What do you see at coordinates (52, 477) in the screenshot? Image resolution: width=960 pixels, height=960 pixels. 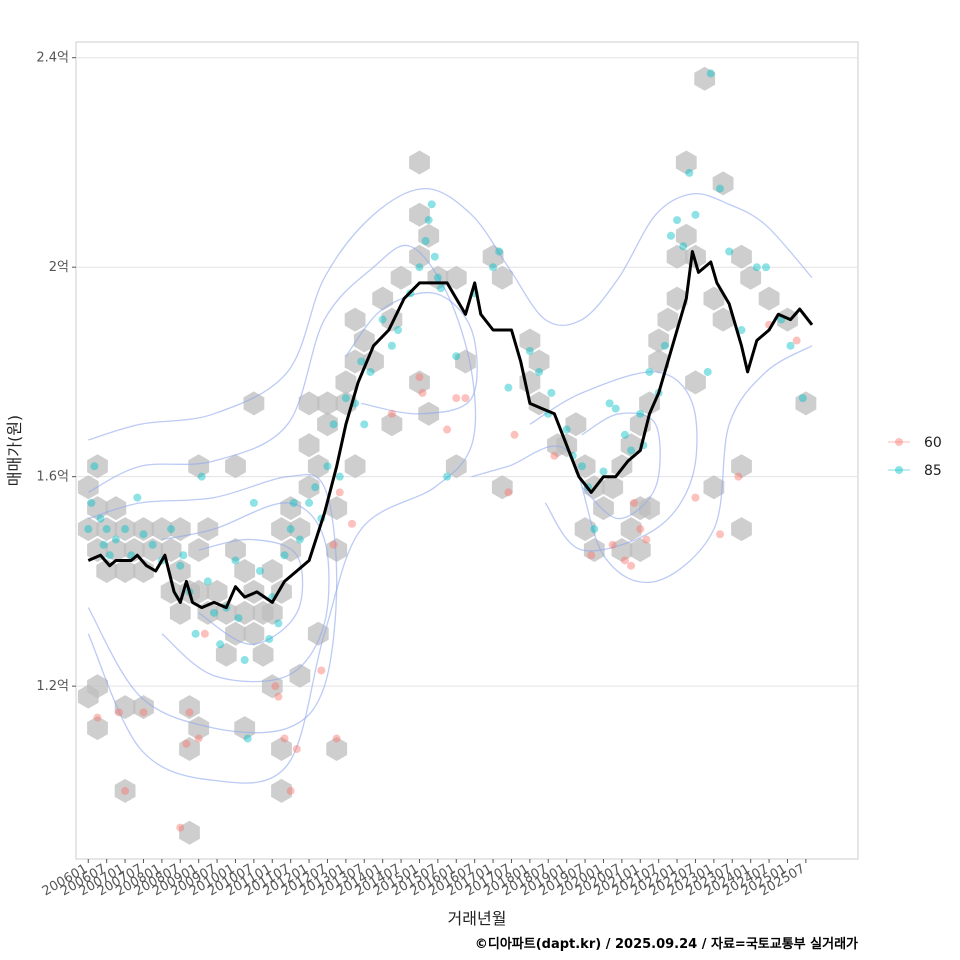 I see `y-tick-label: 1.6억` at bounding box center [52, 477].